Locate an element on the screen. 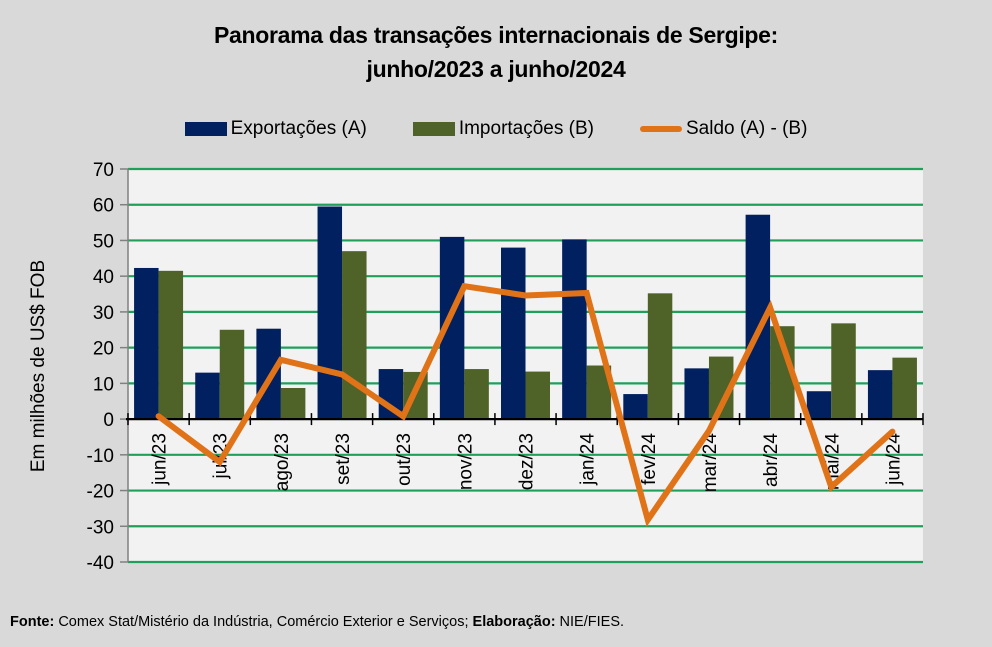 The height and width of the screenshot is (647, 992). x-tick-label: ago/23 is located at coordinates (282, 462).